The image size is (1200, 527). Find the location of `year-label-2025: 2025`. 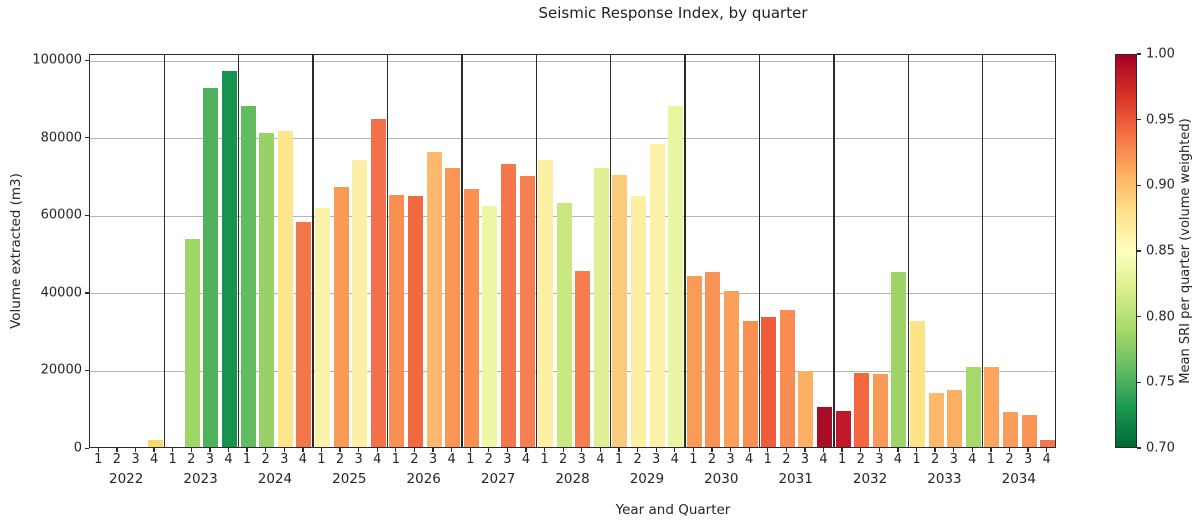

year-label-2025: 2025 is located at coordinates (349, 479).